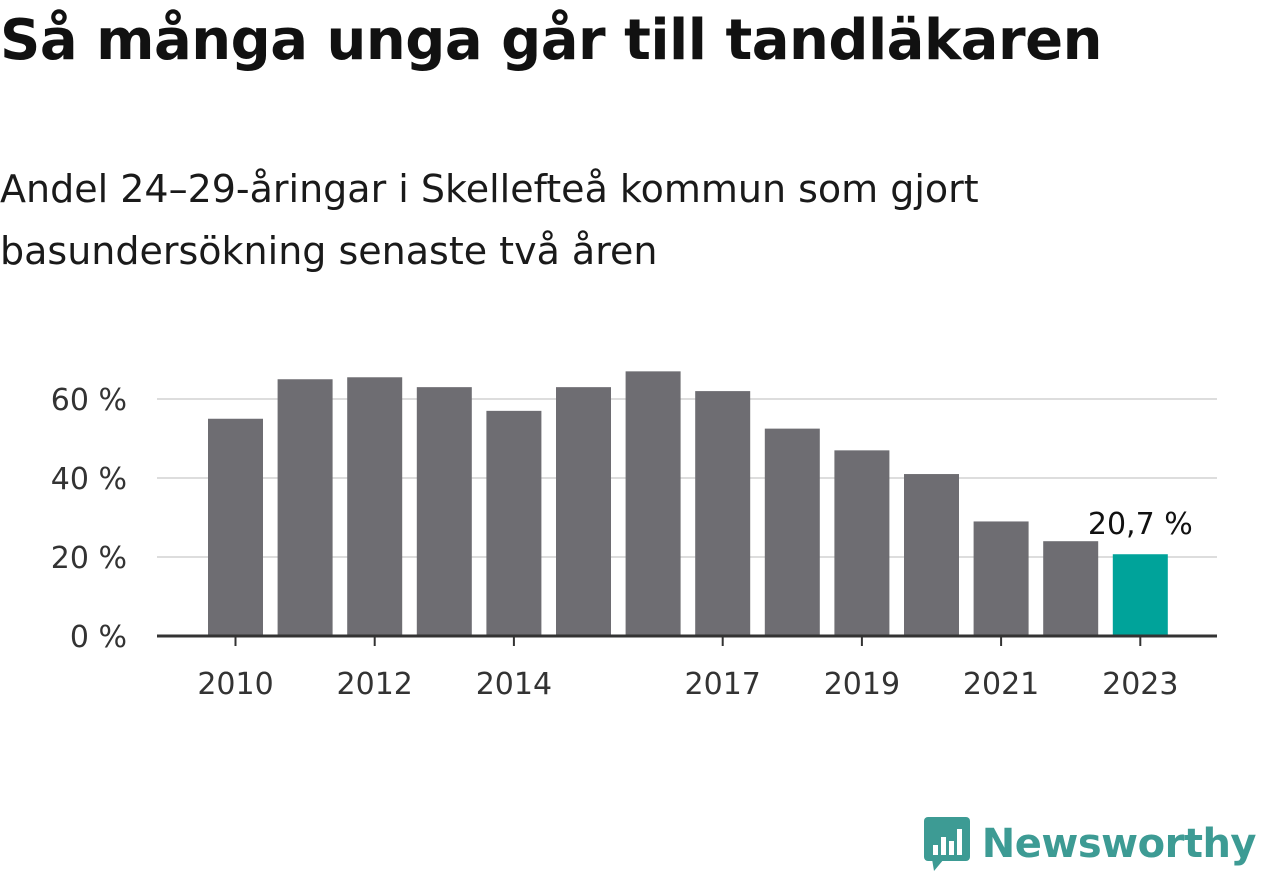 This screenshot has height=879, width=1262. I want to click on x-tick-label: 2019, so click(862, 684).